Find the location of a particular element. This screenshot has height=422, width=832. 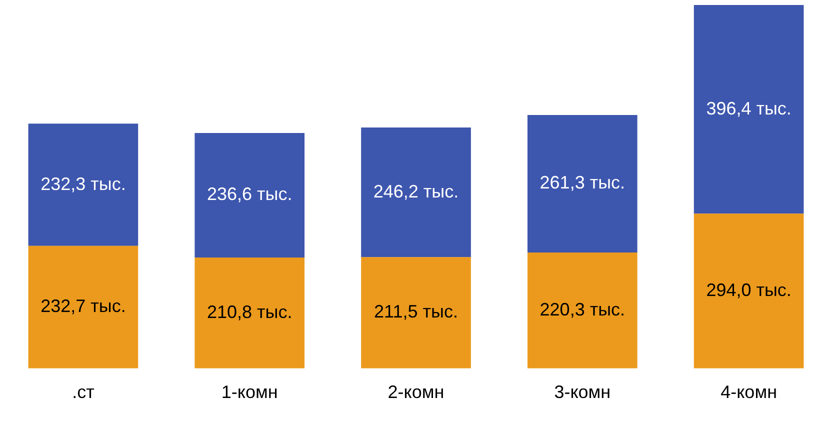

data-label: 210,8 тыс. is located at coordinates (249, 312).